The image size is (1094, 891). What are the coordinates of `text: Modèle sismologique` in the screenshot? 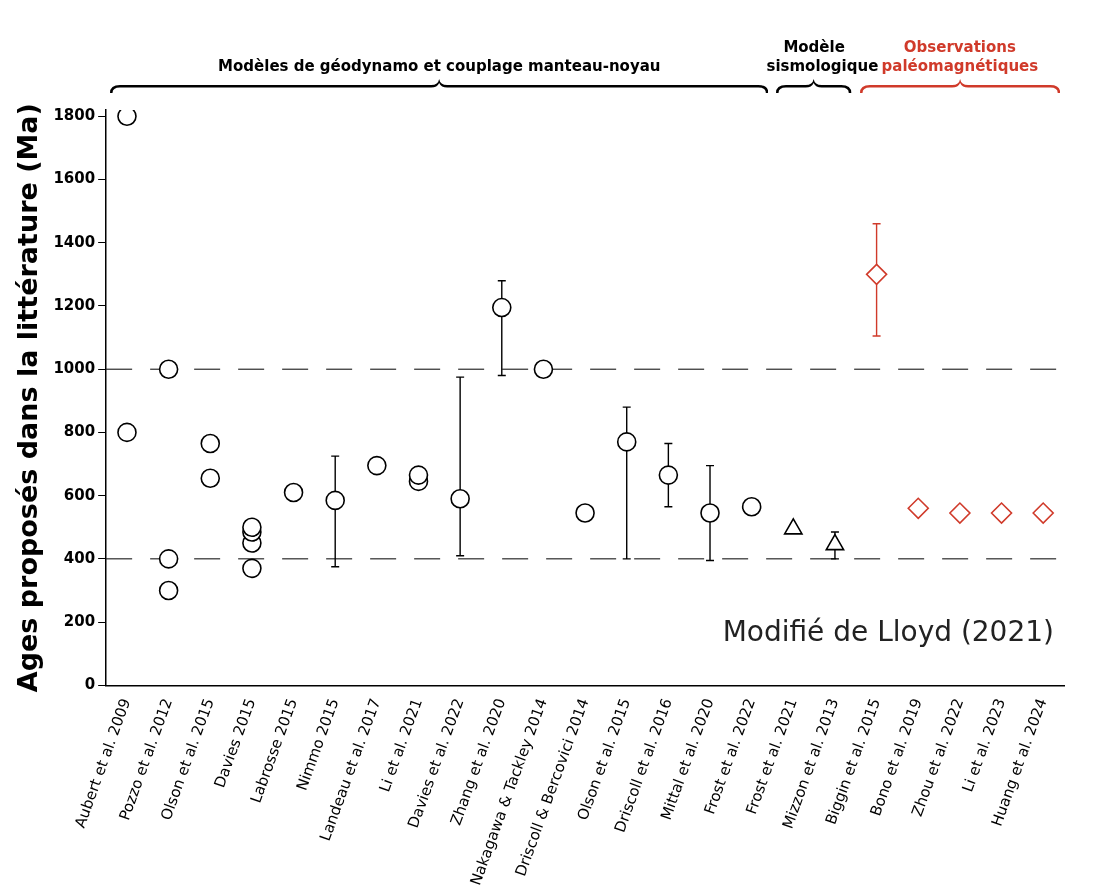 It's located at (822, 57).